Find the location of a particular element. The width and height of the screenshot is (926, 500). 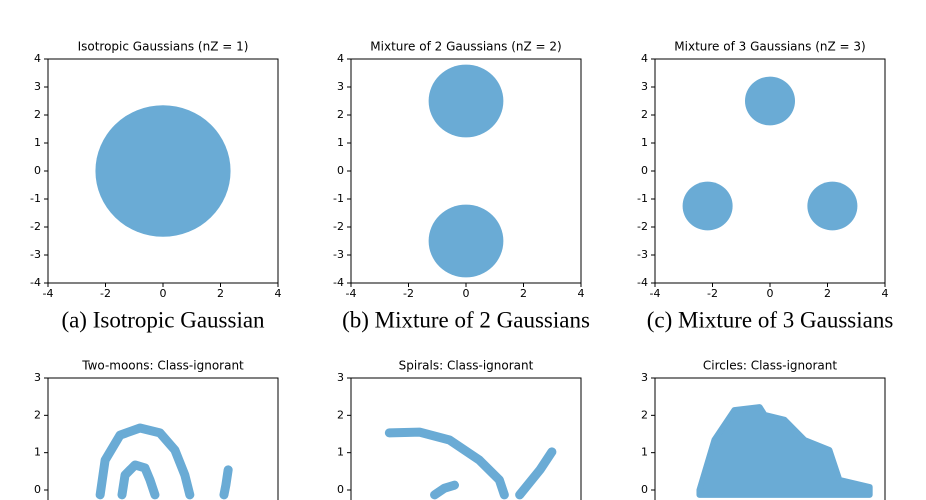

subplot-title: Mixture of 2 Gaussians (nZ = 2) is located at coordinates (465, 47).